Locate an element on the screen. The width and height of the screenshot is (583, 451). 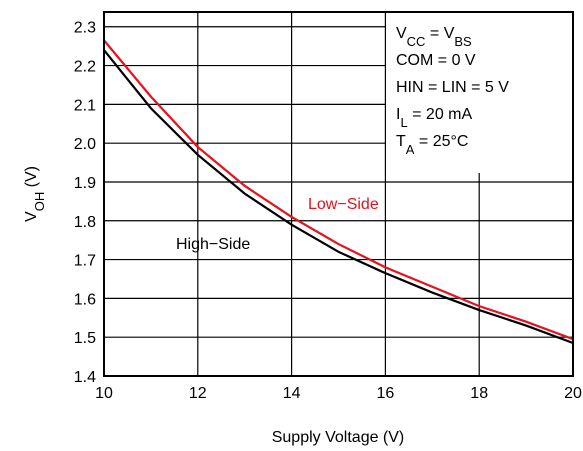
annotation-box is located at coordinates (479, 93).